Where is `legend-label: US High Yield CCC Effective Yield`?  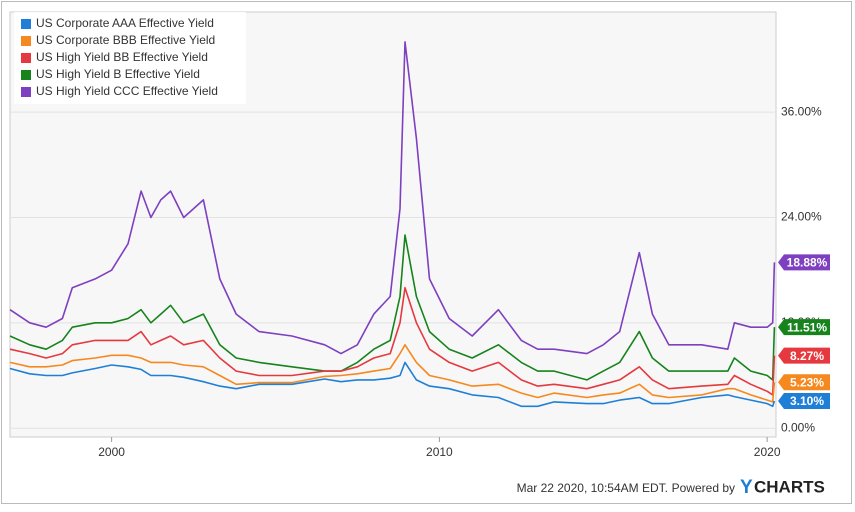 legend-label: US High Yield CCC Effective Yield is located at coordinates (127, 91).